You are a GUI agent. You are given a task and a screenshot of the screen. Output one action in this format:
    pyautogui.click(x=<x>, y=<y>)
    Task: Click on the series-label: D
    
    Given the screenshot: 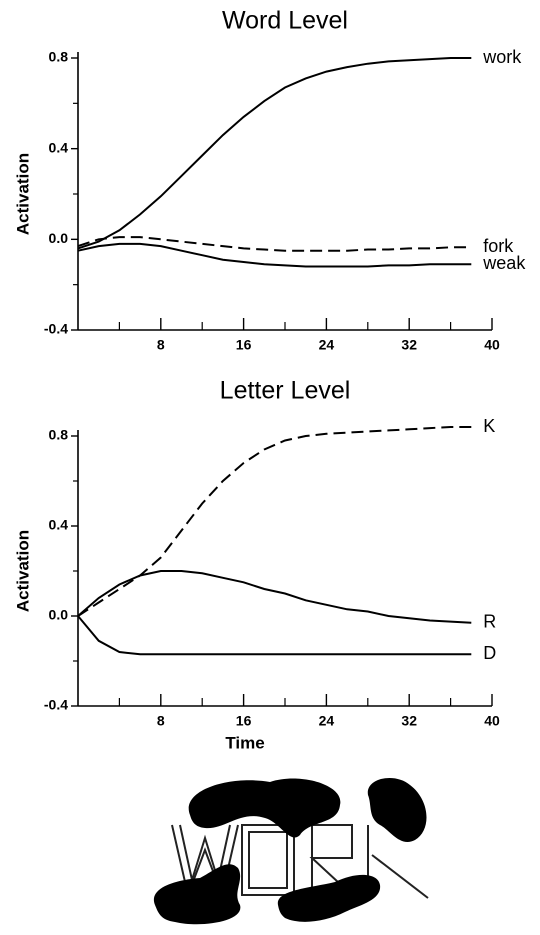 What is the action you would take?
    pyautogui.click(x=489, y=653)
    